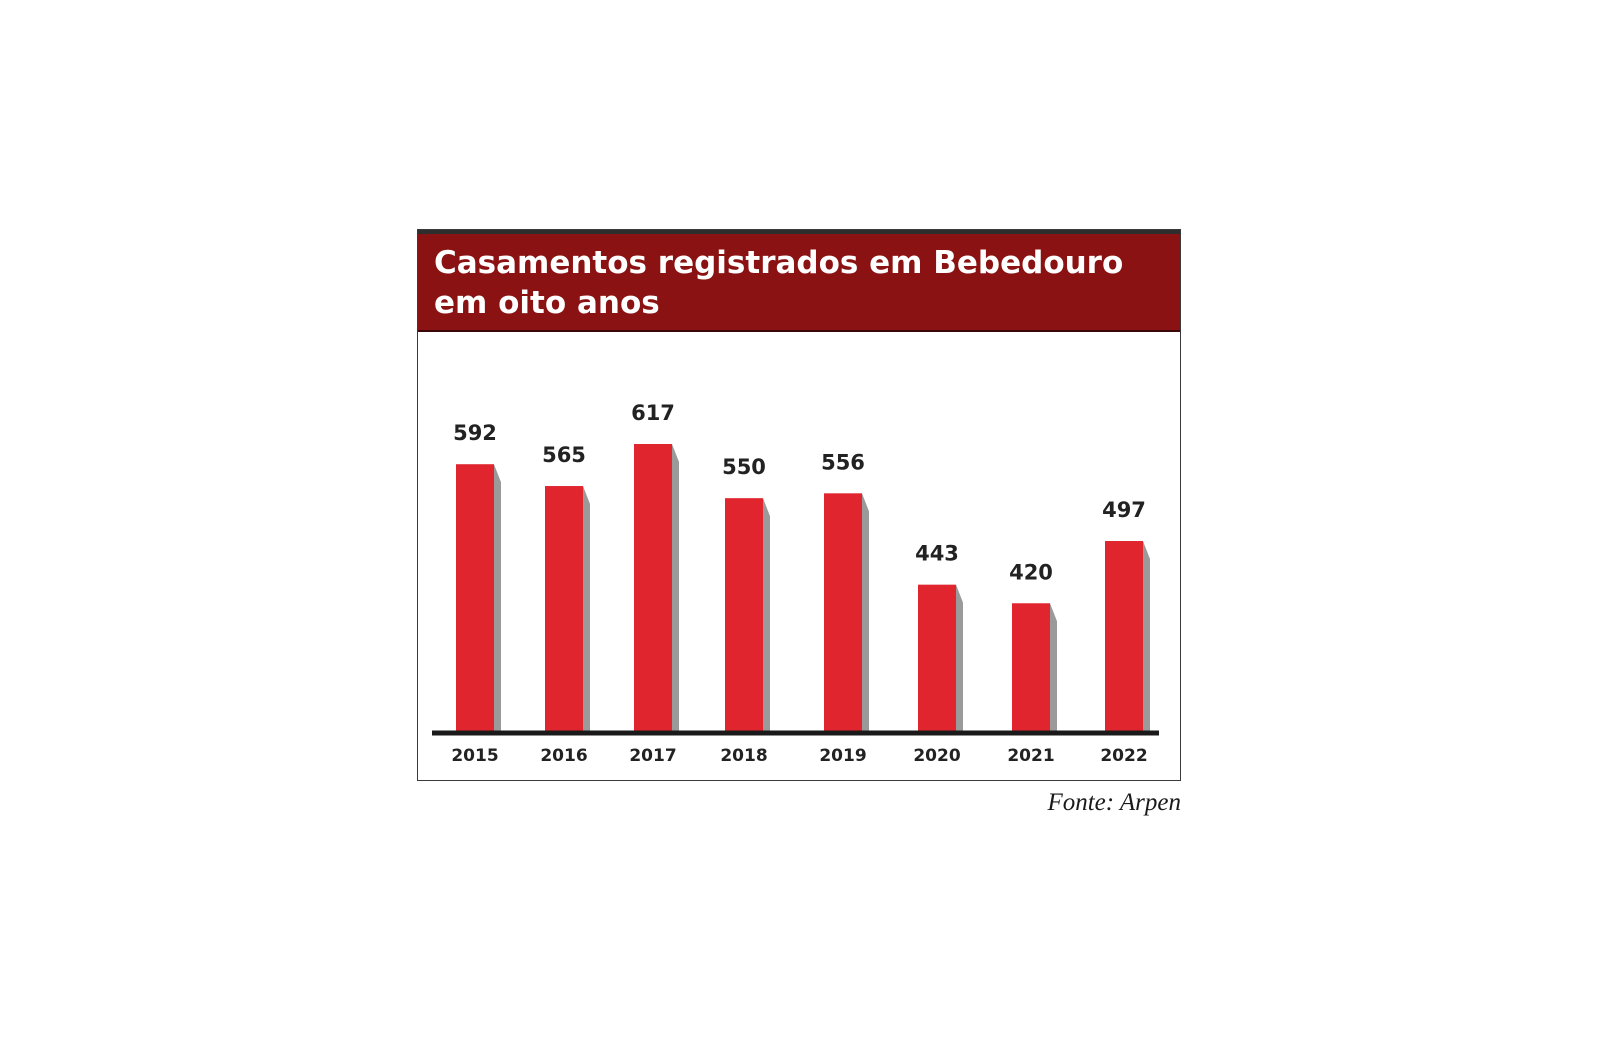 The width and height of the screenshot is (1600, 1053). I want to click on bar-shadow-2019, so click(865, 612).